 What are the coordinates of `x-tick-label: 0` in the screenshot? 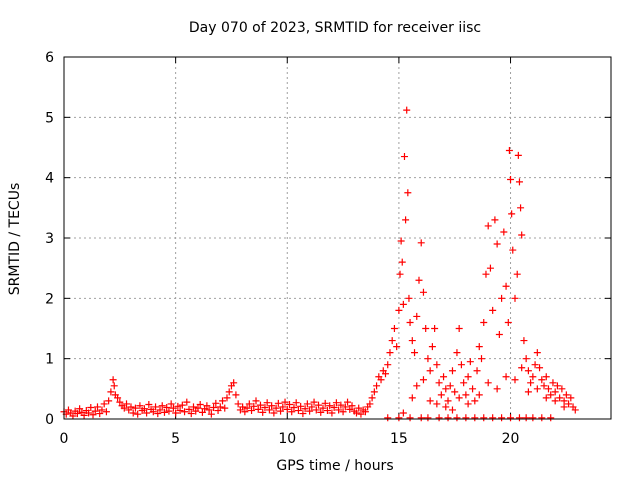 It's located at (64, 439).